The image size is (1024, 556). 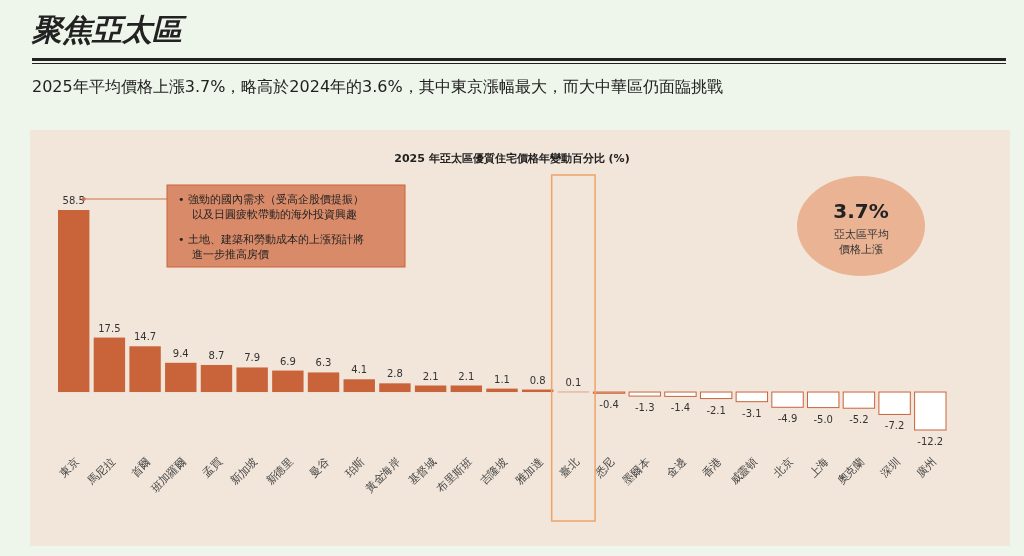 What do you see at coordinates (859, 420) in the screenshot?
I see `data-label: -5.2` at bounding box center [859, 420].